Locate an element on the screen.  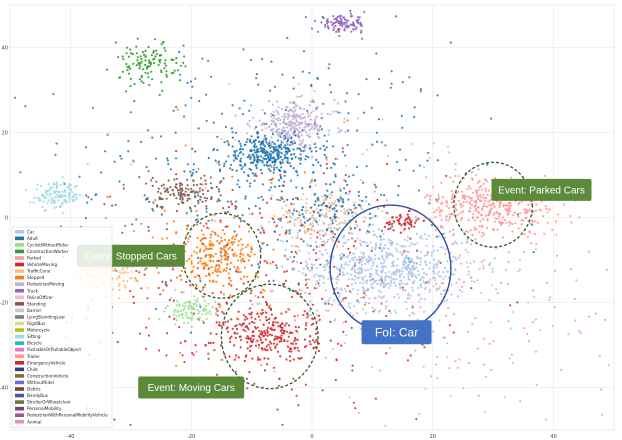
legend-swatch is located at coordinates (19, 343).